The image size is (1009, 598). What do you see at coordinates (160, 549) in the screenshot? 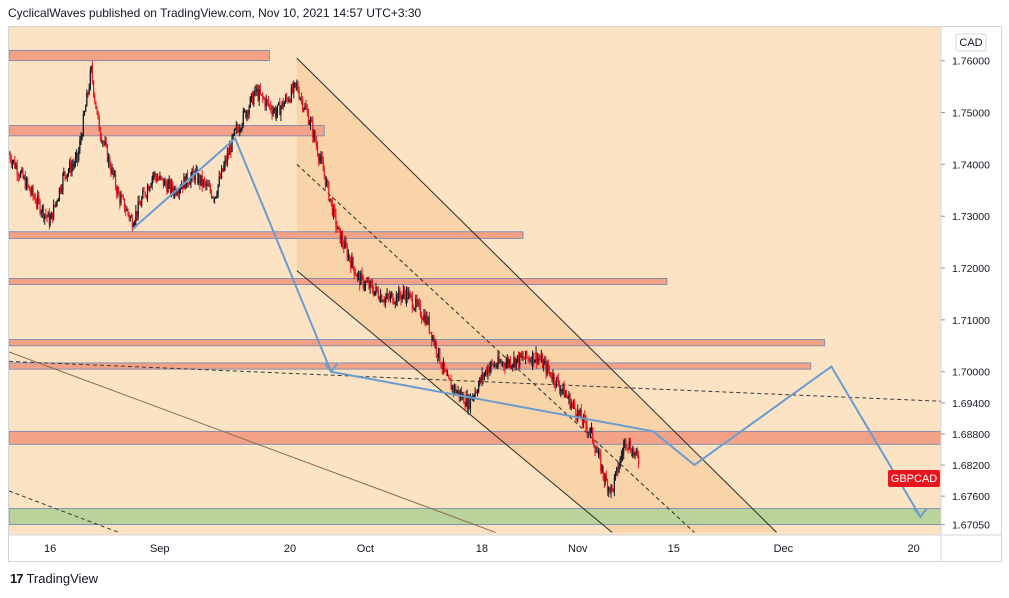
I see `x-tick-label: Sep` at bounding box center [160, 549].